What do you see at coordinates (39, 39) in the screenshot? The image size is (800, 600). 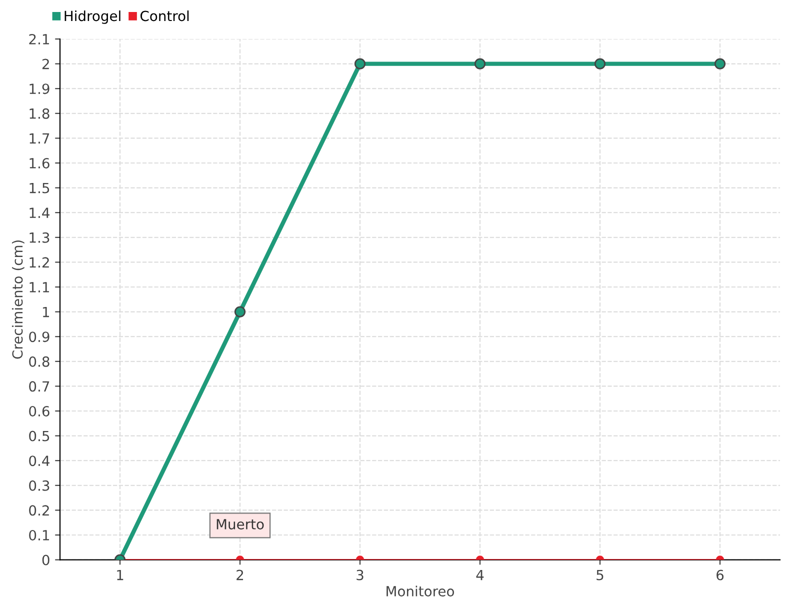 I see `y-tick-label: 2.1` at bounding box center [39, 39].